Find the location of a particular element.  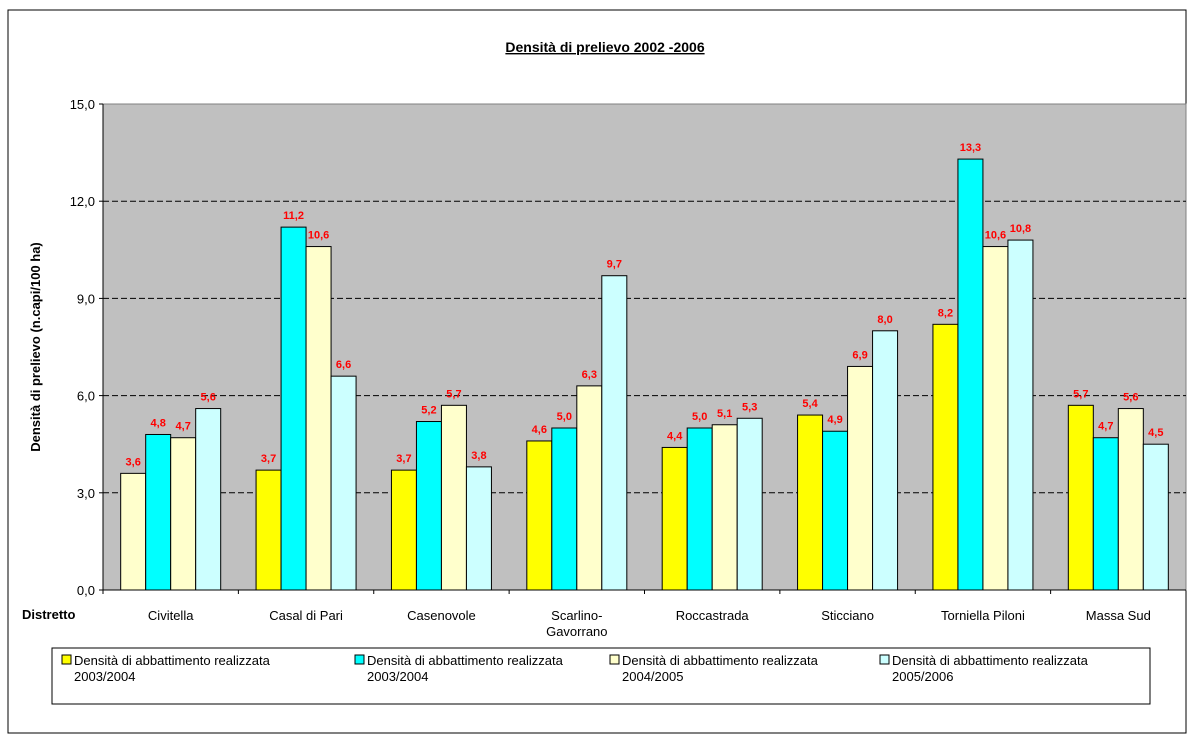

x-tick-label: Scarlino-Gavorrano is located at coordinates (576, 623).